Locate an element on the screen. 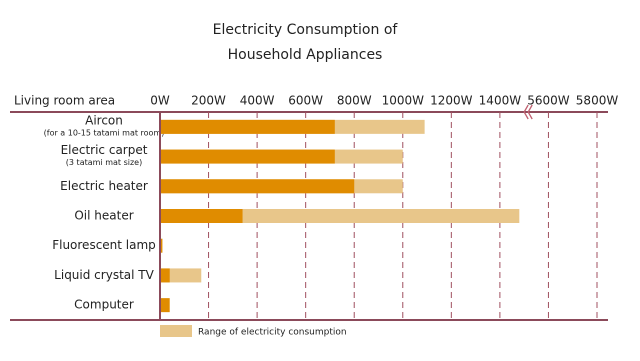 This screenshot has height=361, width=640. category-label: Electric carpet is located at coordinates (104, 150).